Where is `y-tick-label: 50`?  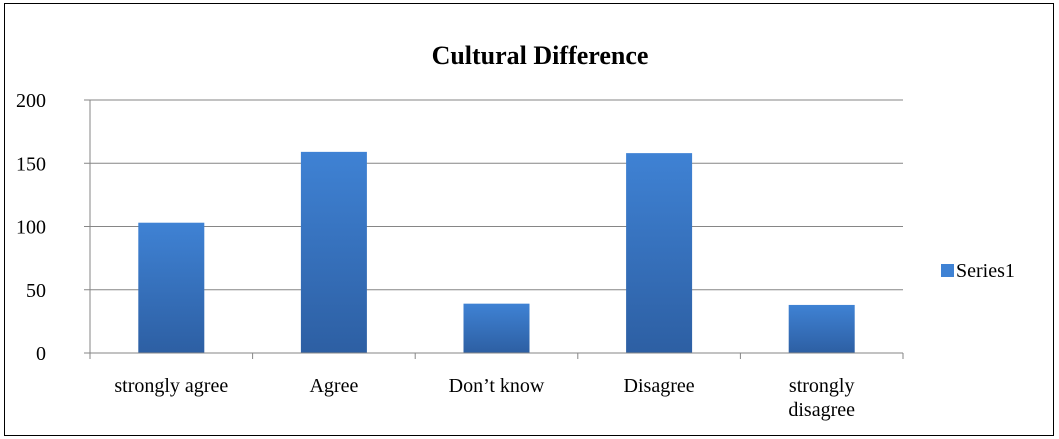 y-tick-label: 50 is located at coordinates (36, 291).